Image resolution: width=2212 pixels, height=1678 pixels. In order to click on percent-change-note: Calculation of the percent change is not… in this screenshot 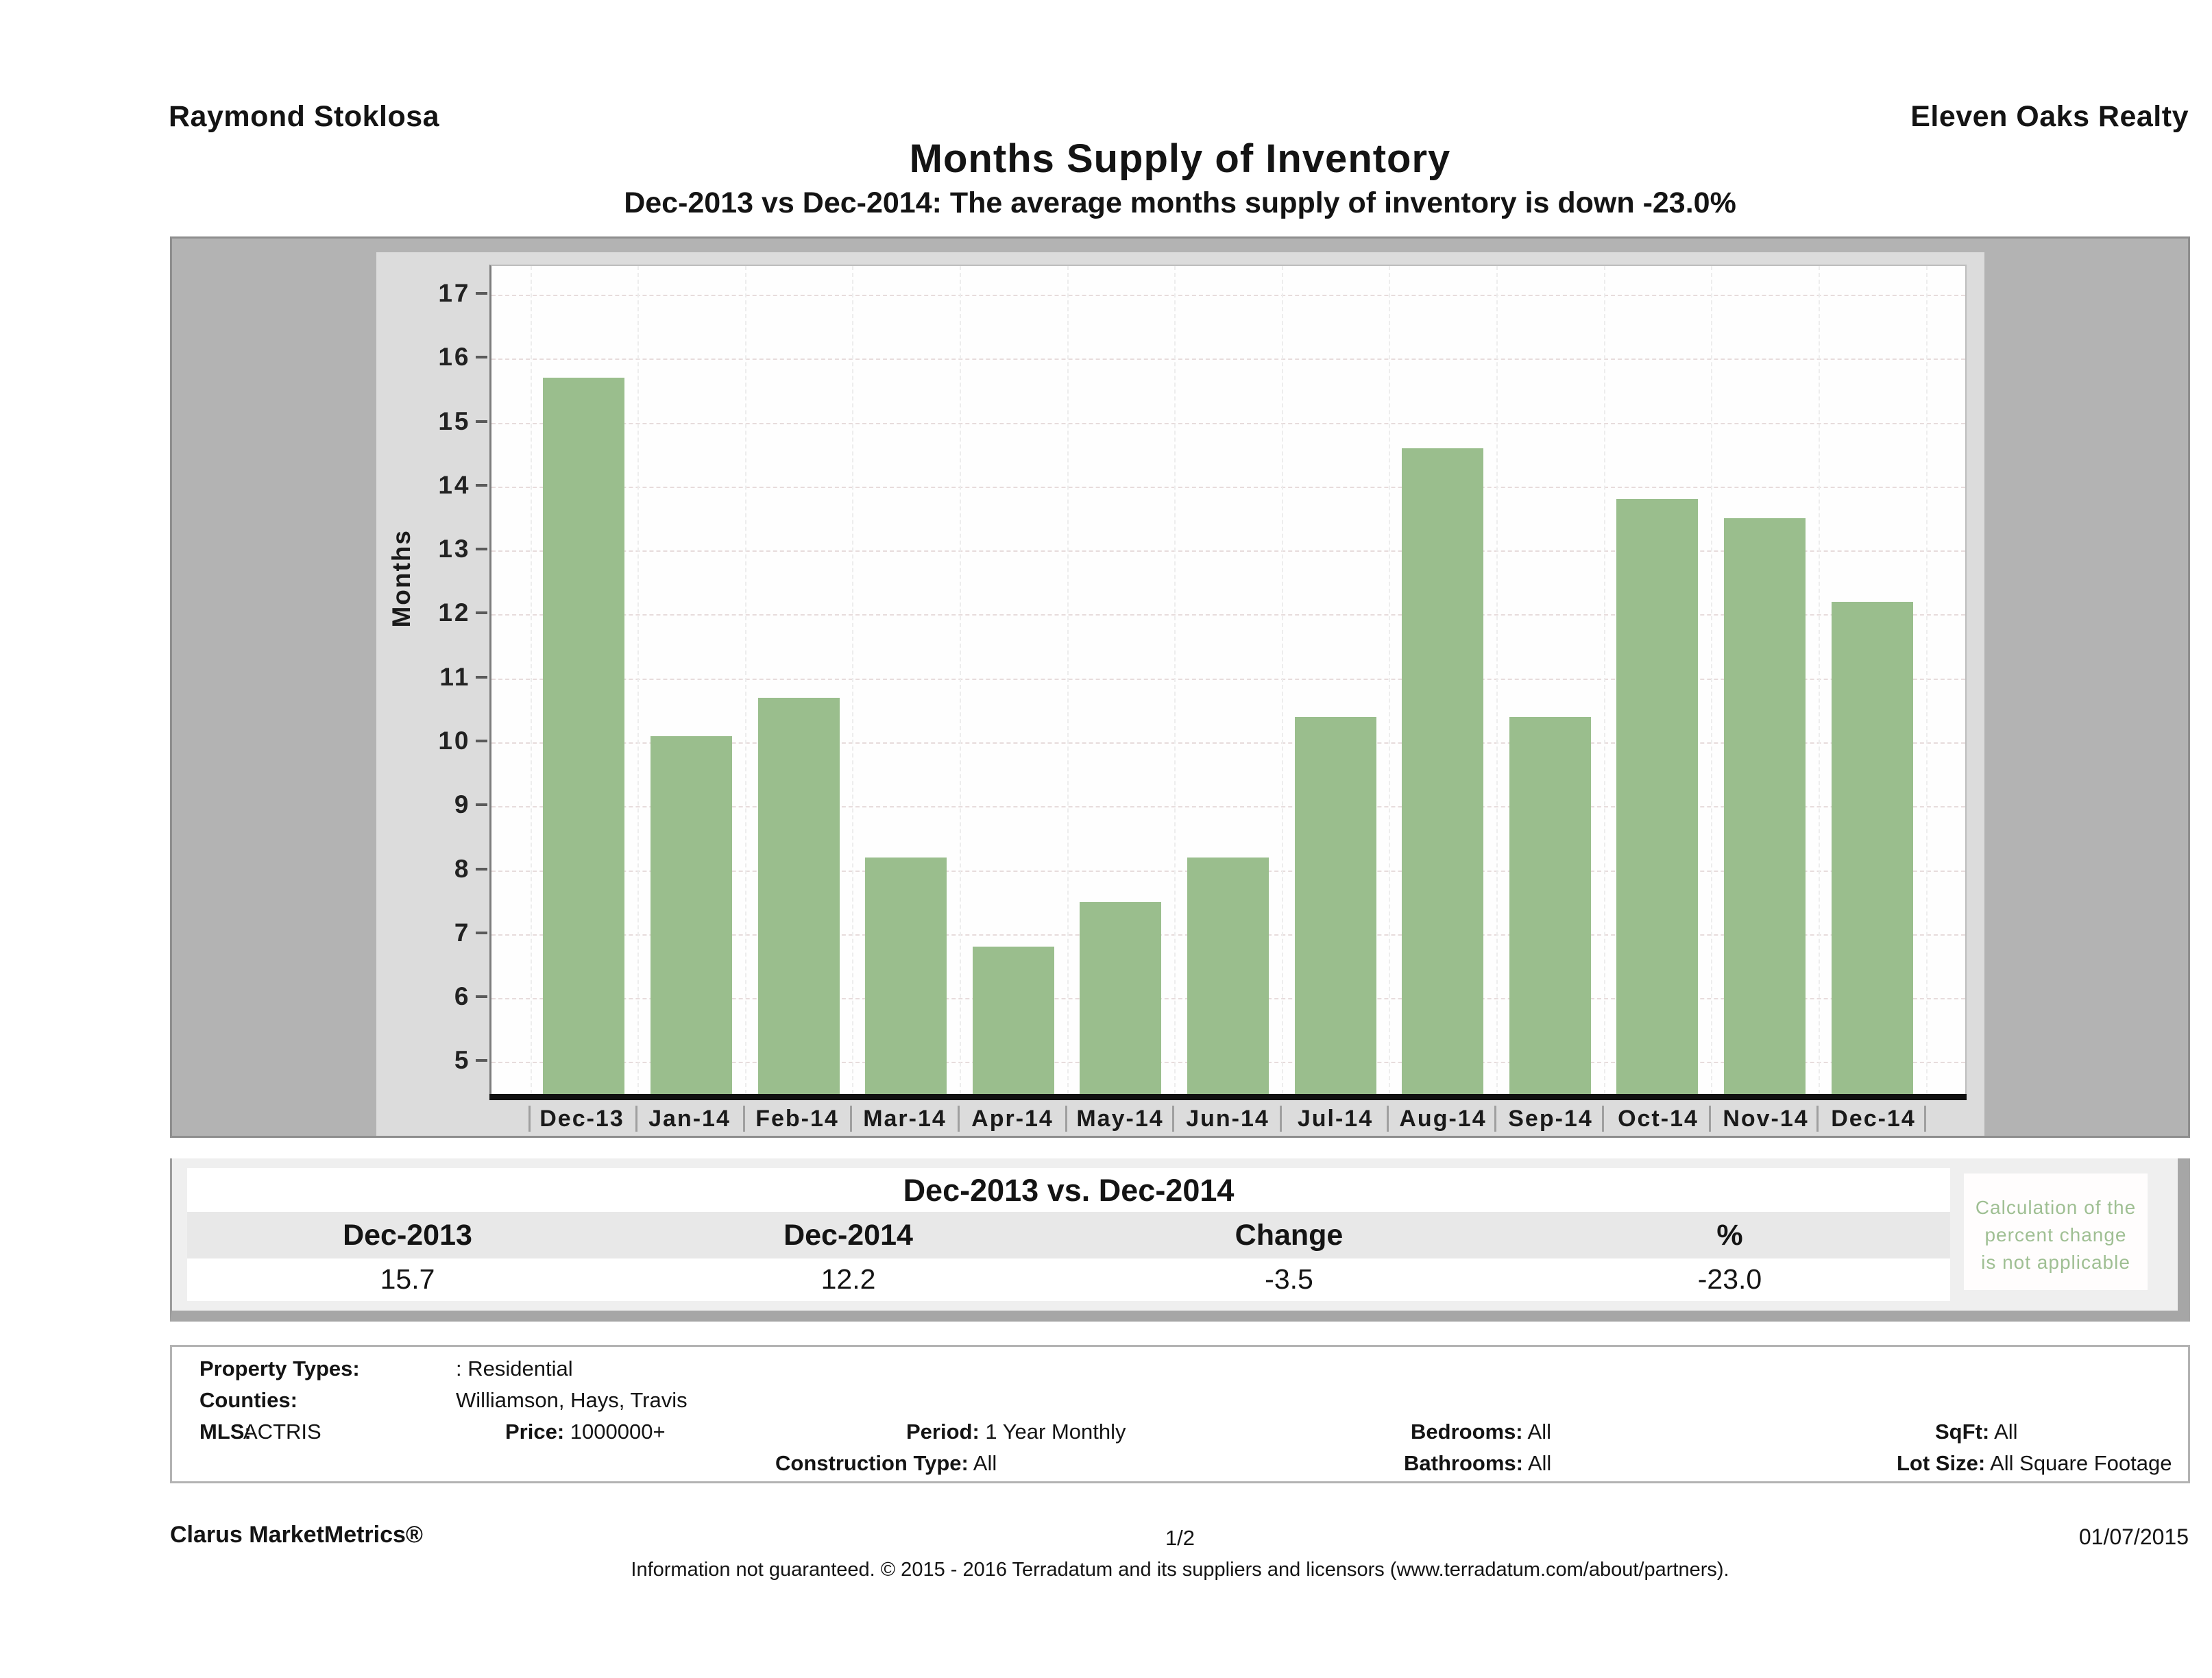, I will do `click(2056, 1232)`.